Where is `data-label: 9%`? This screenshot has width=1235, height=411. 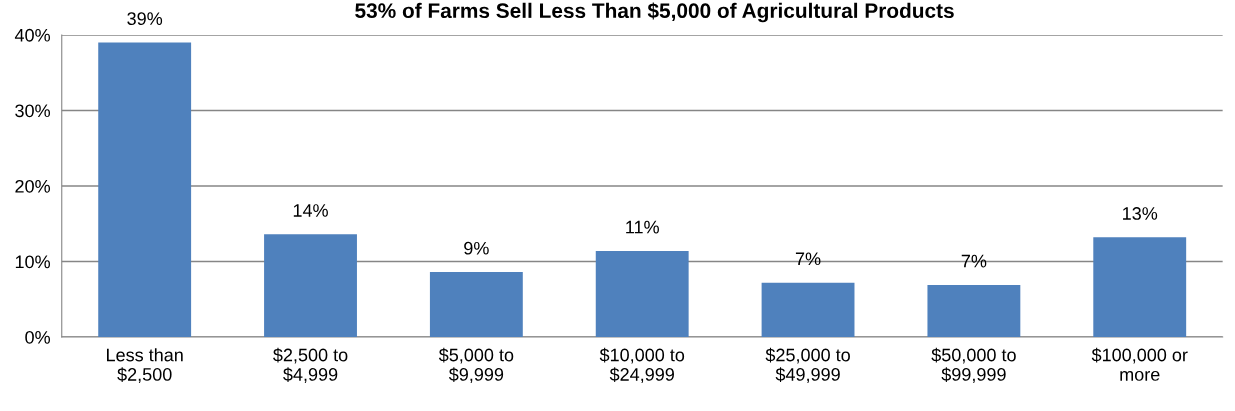
data-label: 9% is located at coordinates (476, 248).